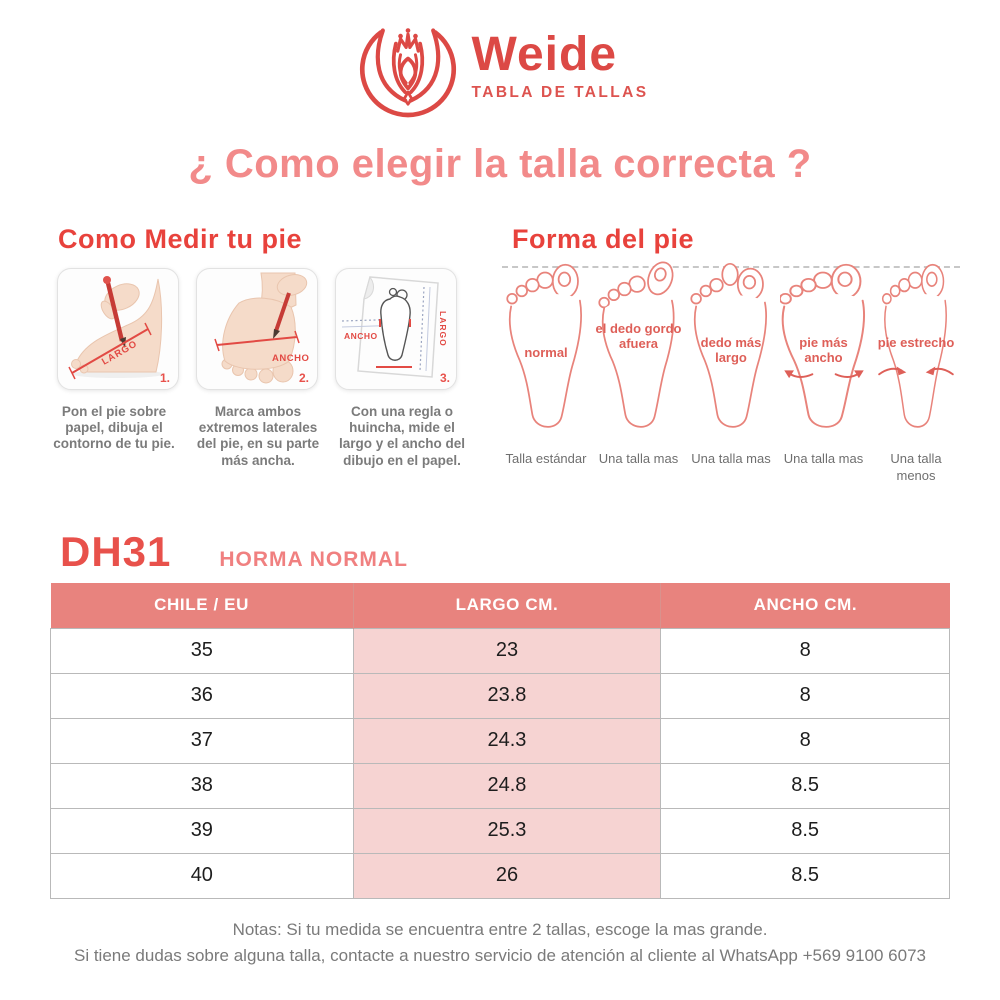 This screenshot has height=1000, width=1000. I want to click on table-row: 35 23 8, so click(500, 650).